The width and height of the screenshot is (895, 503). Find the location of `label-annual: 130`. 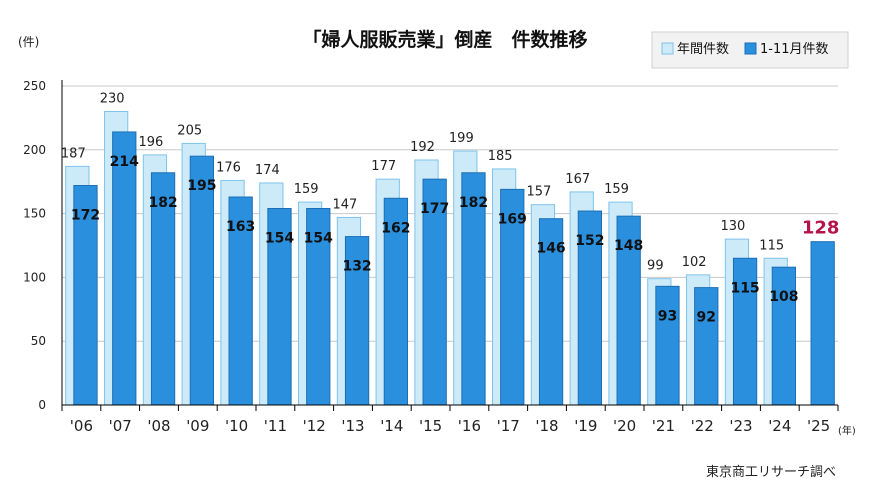

label-annual: 130 is located at coordinates (733, 226).